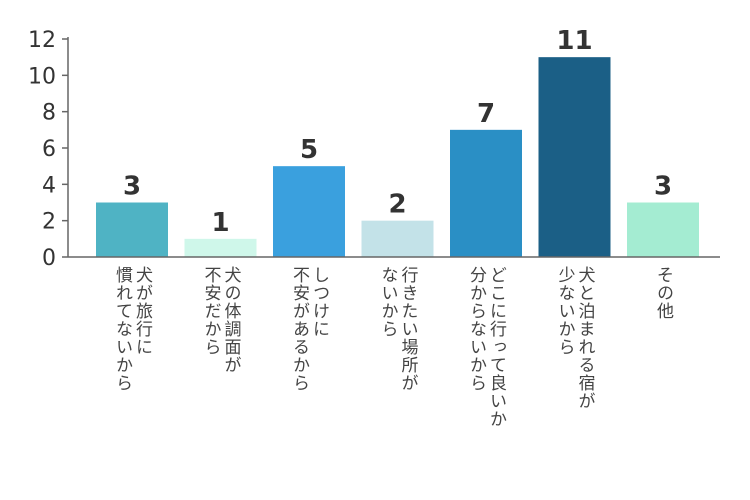  I want to click on category-label: 犬と泊まれる宿が 少ないから, so click(574, 338).